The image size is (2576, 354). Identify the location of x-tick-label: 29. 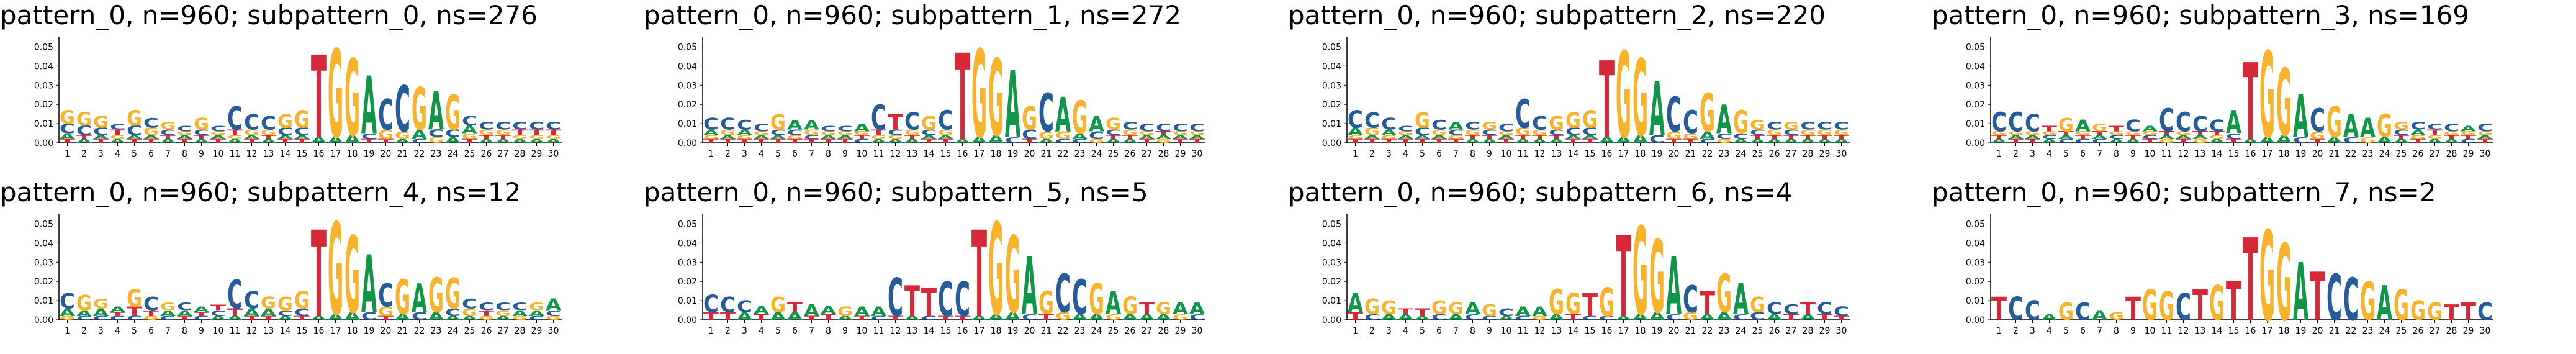
(2468, 154).